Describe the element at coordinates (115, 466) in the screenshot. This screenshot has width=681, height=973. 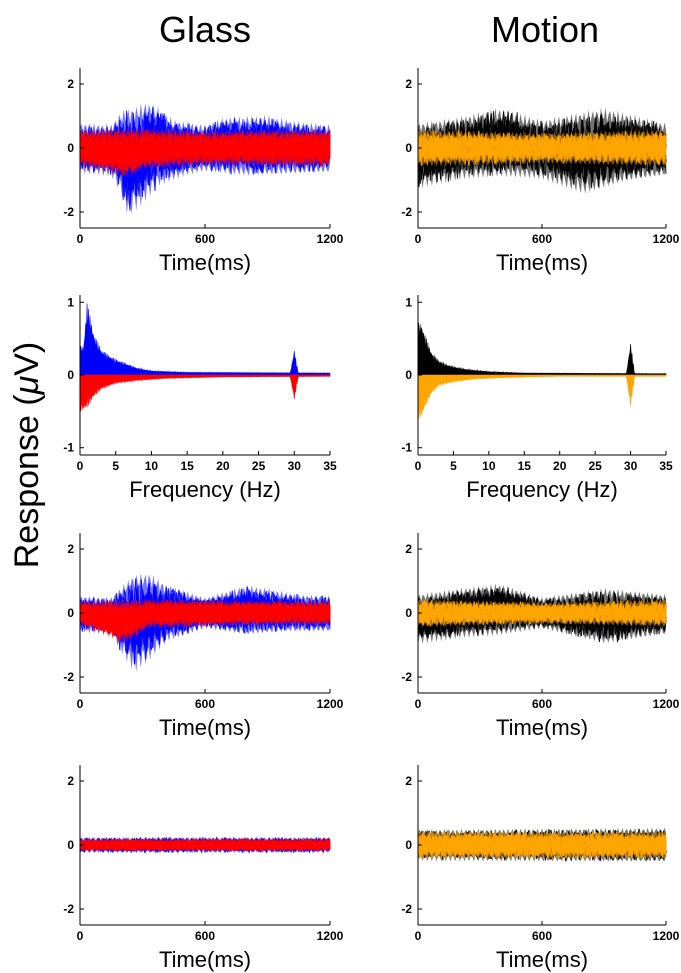
I see `x-tick-label-glass-spectrum-1: 5` at that location.